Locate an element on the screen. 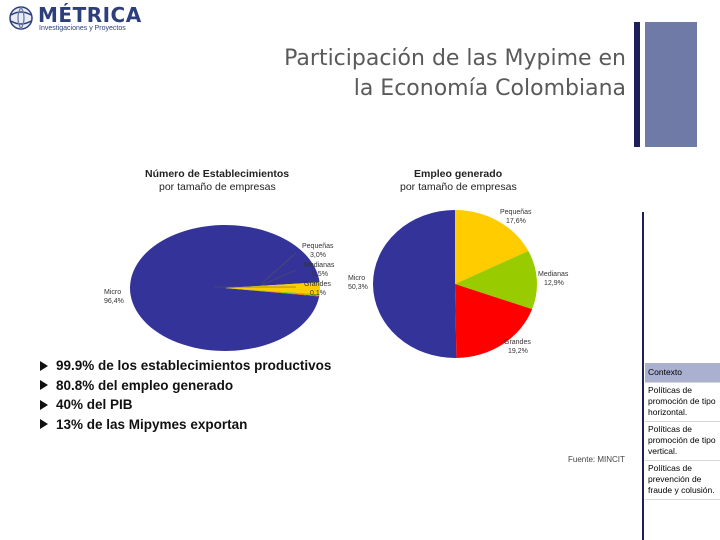 Image resolution: width=720 pixels, height=540 pixels. chart1-slice-pequeñas is located at coordinates (272, 288).